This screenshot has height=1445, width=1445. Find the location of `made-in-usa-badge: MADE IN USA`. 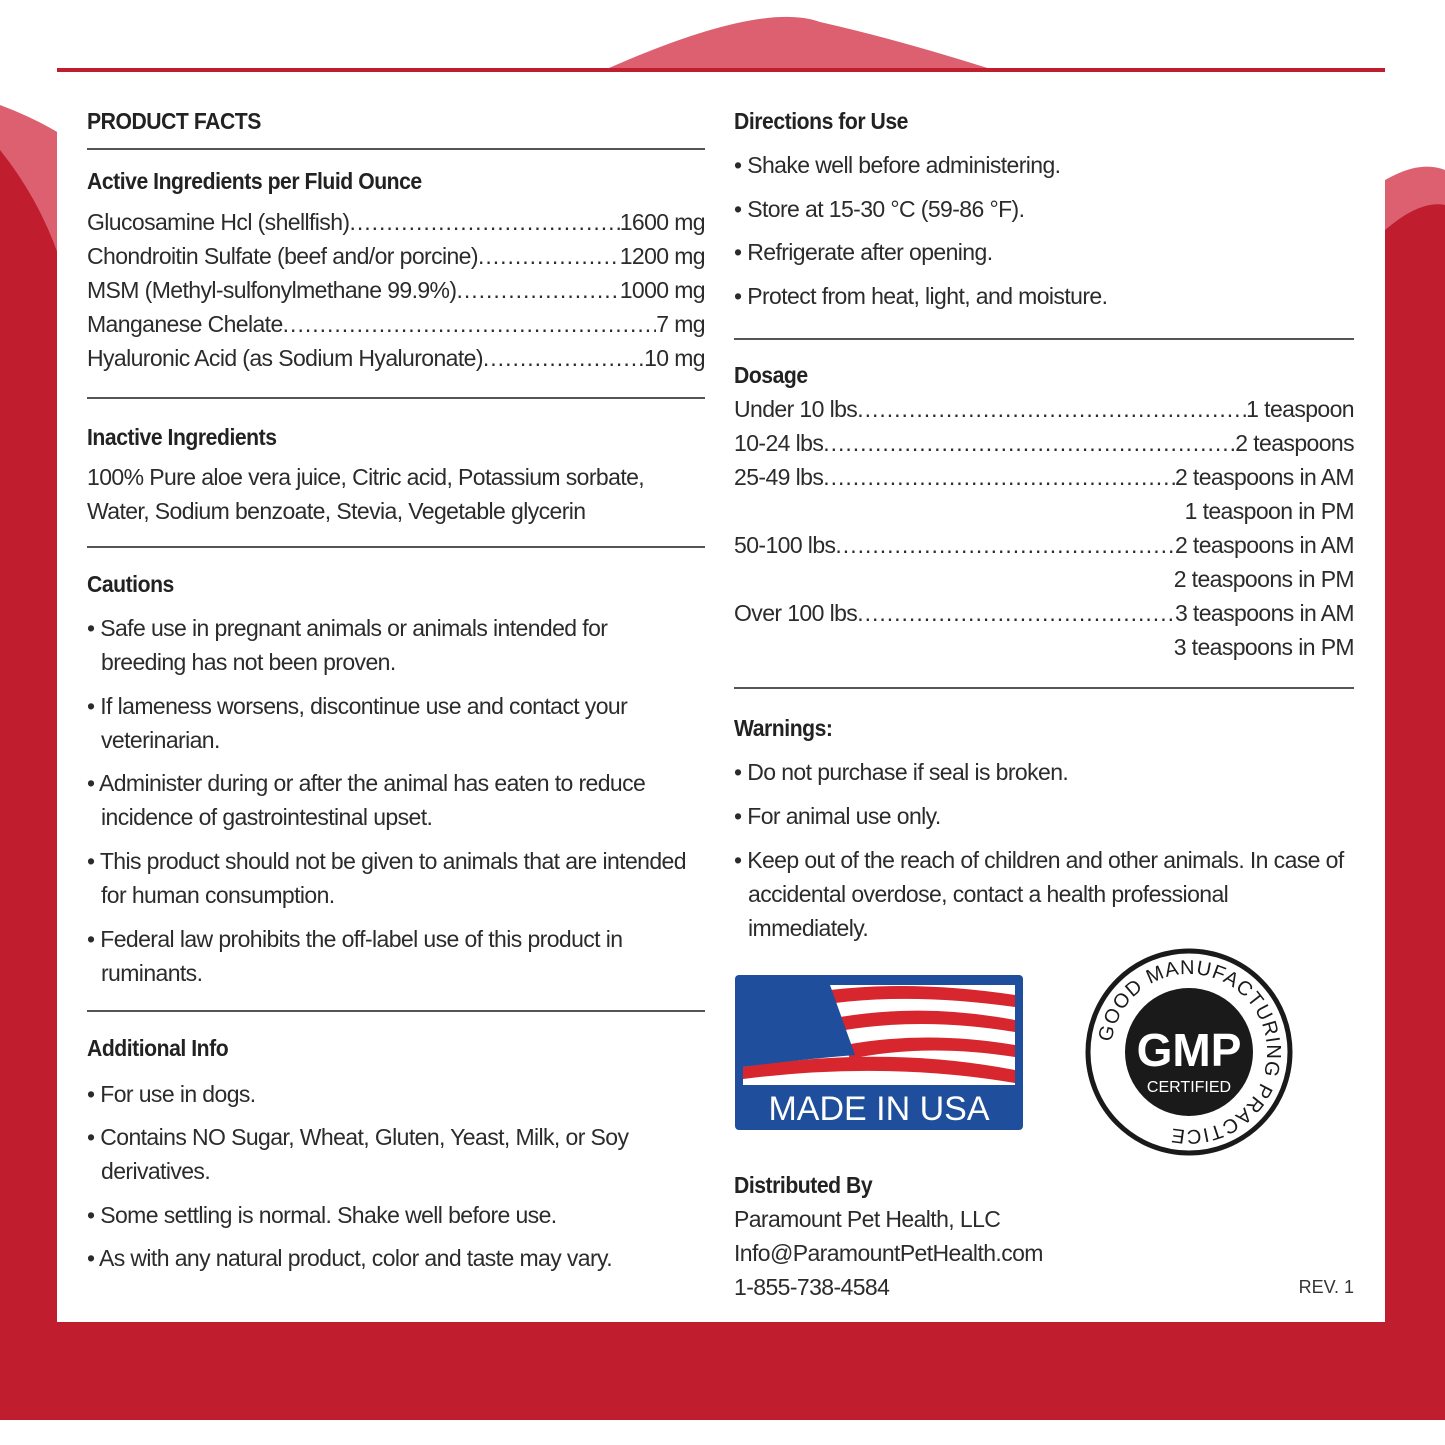

made-in-usa-badge: MADE IN USA is located at coordinates (879, 1052).